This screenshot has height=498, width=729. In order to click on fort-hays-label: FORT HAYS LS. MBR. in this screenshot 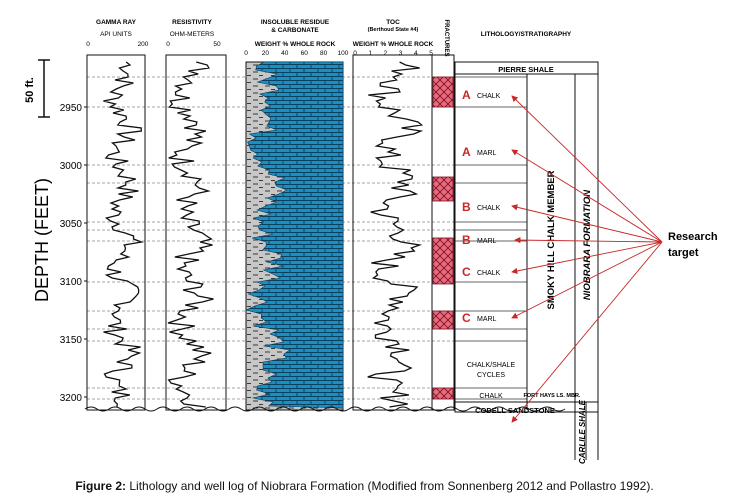, I will do `click(552, 396)`.